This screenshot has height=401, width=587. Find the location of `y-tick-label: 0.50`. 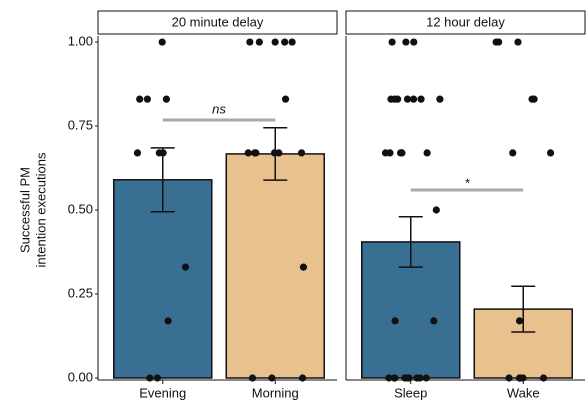

y-tick-label: 0.50 is located at coordinates (80, 208).